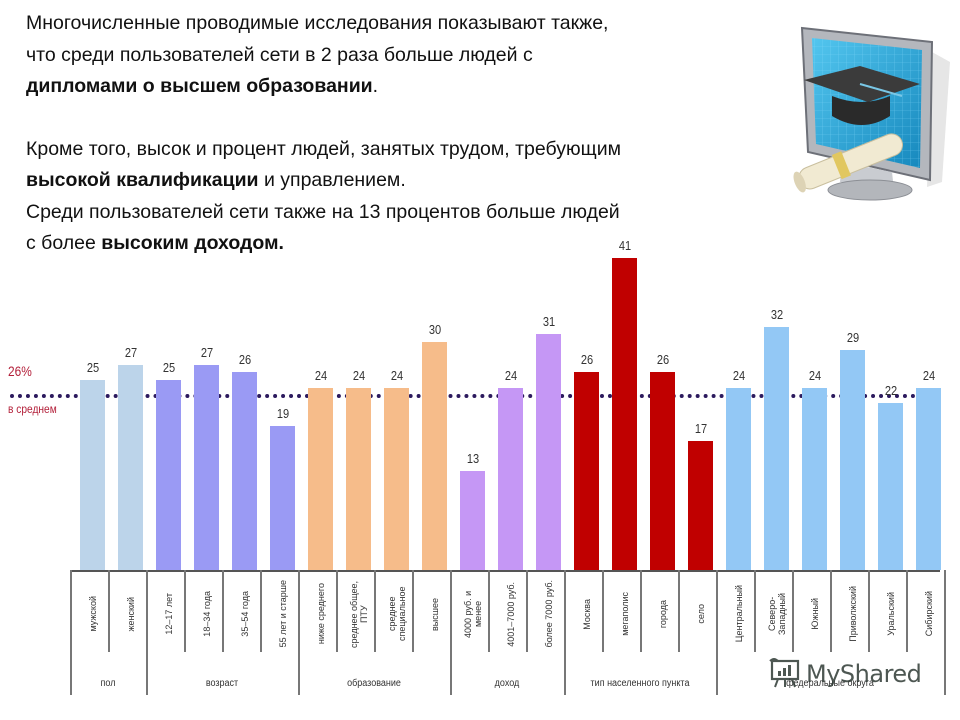 The width and height of the screenshot is (960, 720). I want to click on category-label: 35–54 года, so click(244, 614).